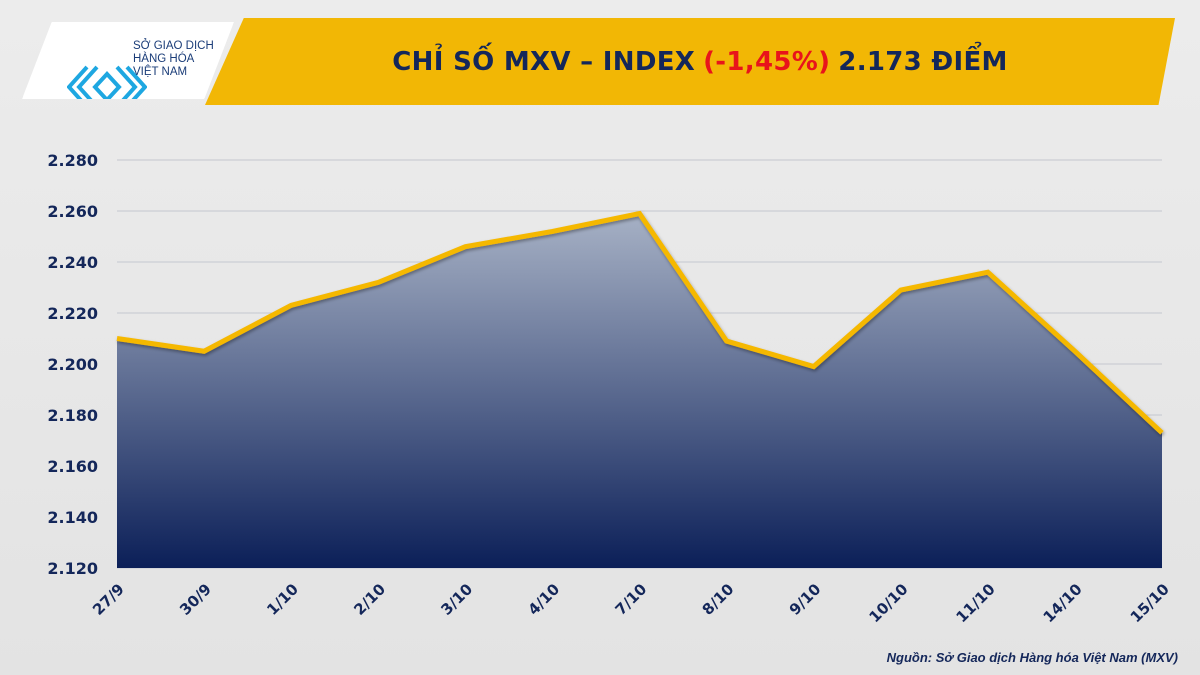 The height and width of the screenshot is (675, 1200). What do you see at coordinates (128, 60) in the screenshot?
I see `logo` at bounding box center [128, 60].